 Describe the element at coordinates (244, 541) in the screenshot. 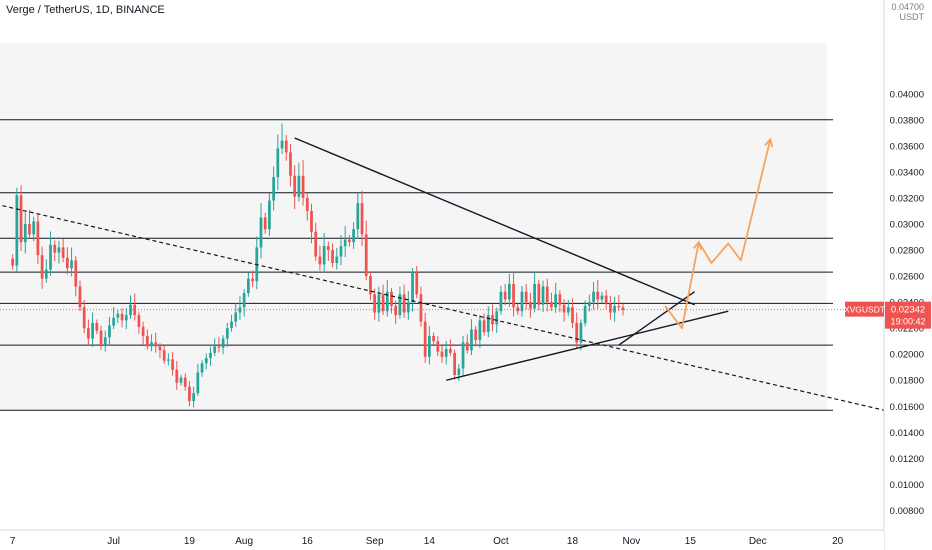

I see `x-tick-label: Aug` at that location.